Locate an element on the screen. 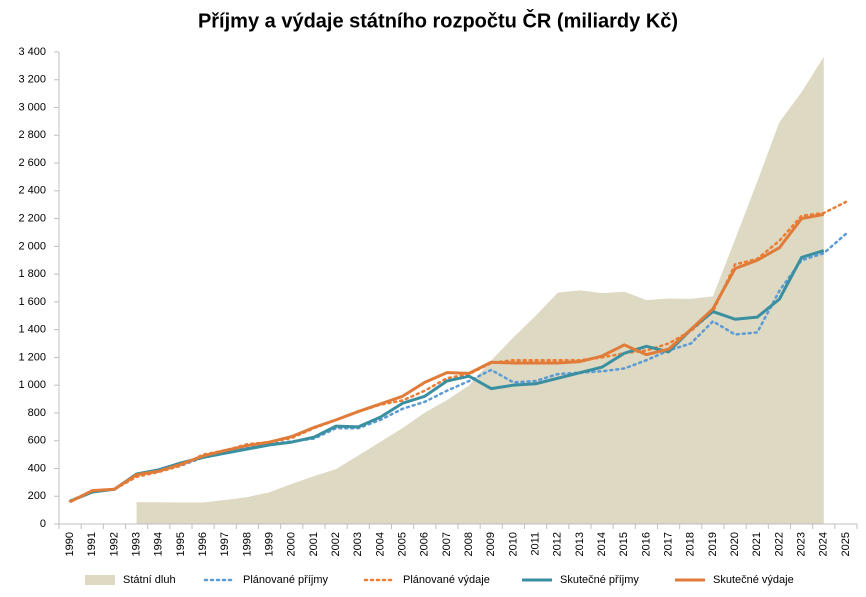  x-tick-label: 2006 is located at coordinates (425, 544).